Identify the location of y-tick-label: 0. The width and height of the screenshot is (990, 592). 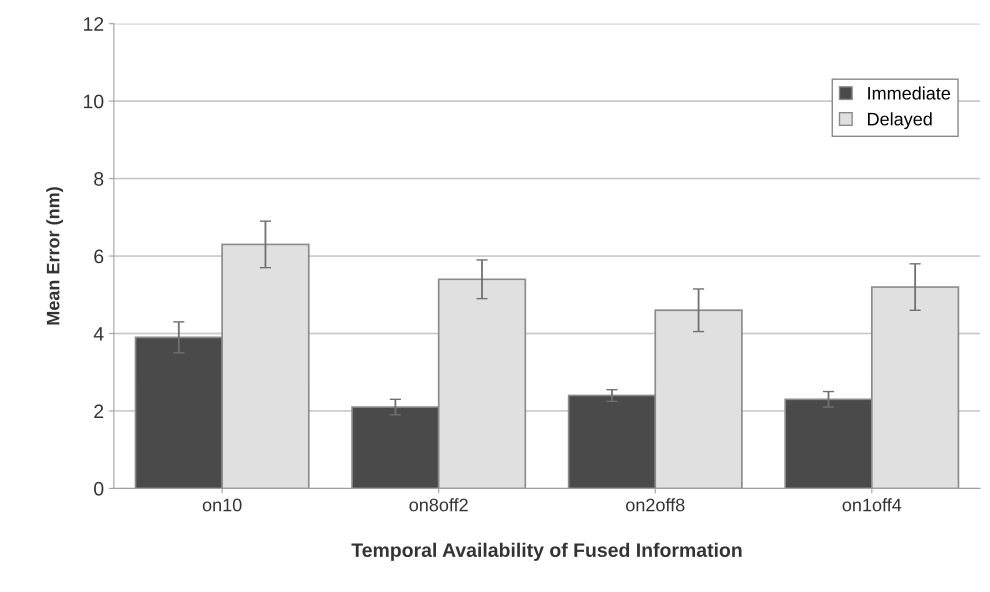
(99, 489).